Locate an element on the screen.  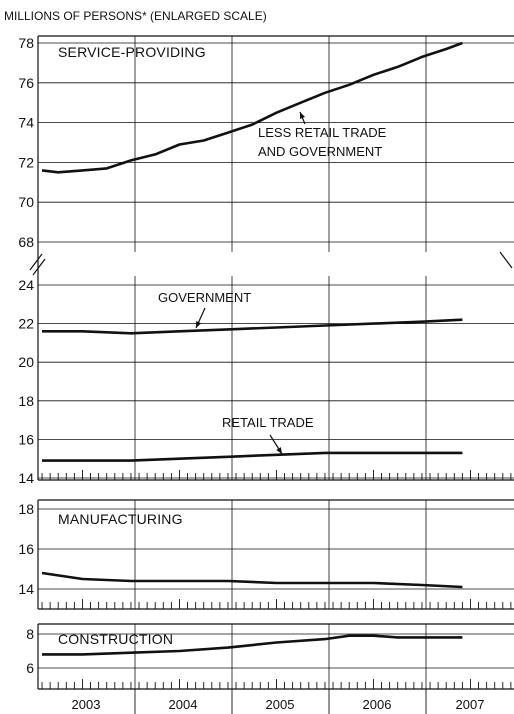
unit-label: MILLIONS OF PERSONS* (ENLARGED SCALE) is located at coordinates (135, 16).